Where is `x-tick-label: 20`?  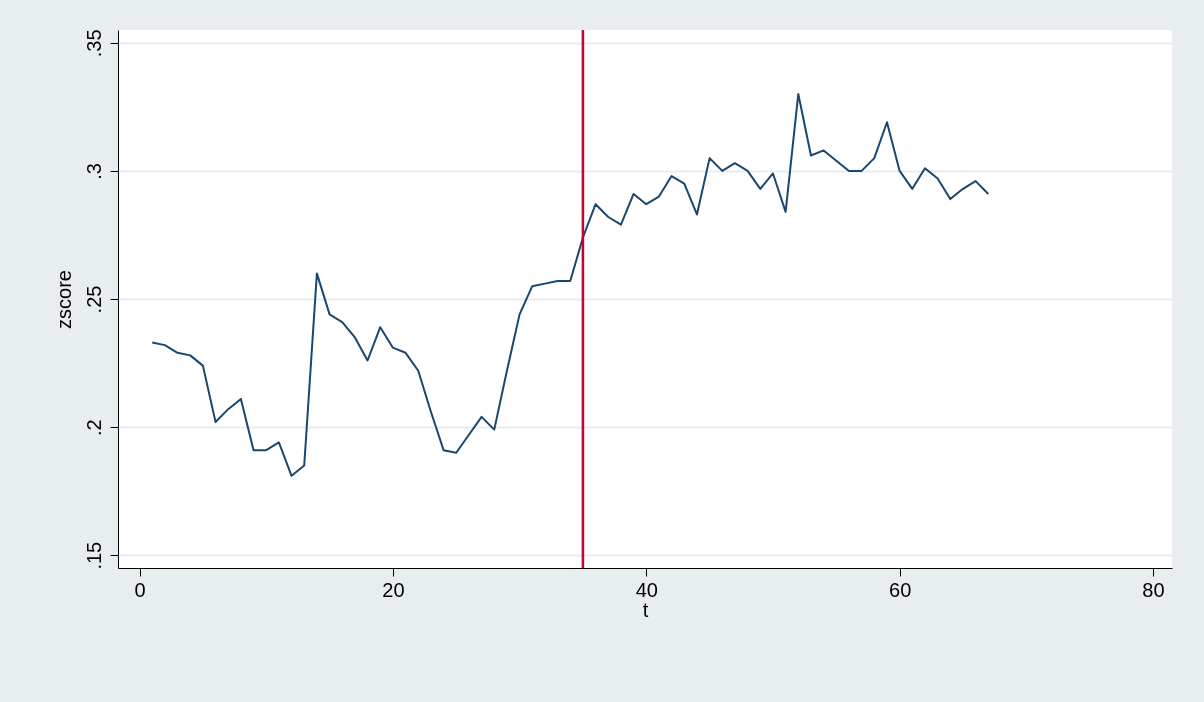
x-tick-label: 20 is located at coordinates (393, 589).